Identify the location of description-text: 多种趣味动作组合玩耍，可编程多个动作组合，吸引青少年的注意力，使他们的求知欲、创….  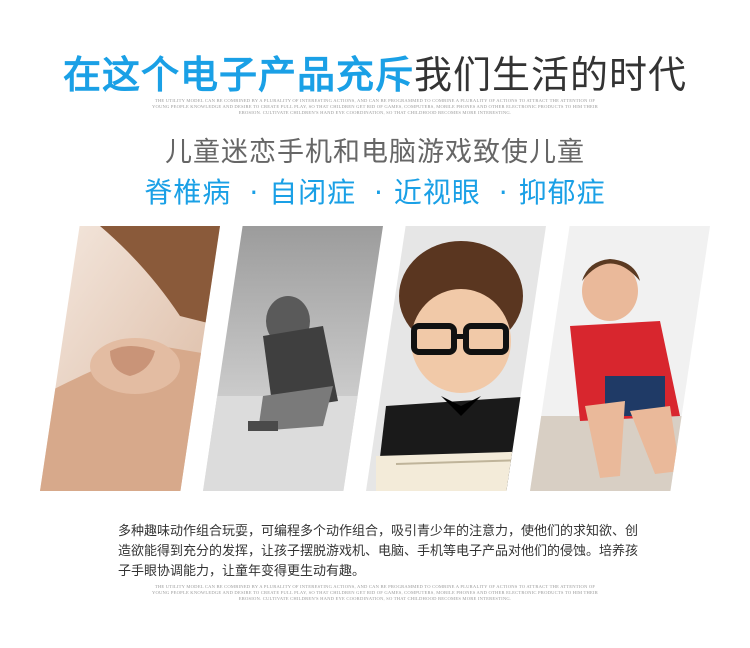
(378, 551).